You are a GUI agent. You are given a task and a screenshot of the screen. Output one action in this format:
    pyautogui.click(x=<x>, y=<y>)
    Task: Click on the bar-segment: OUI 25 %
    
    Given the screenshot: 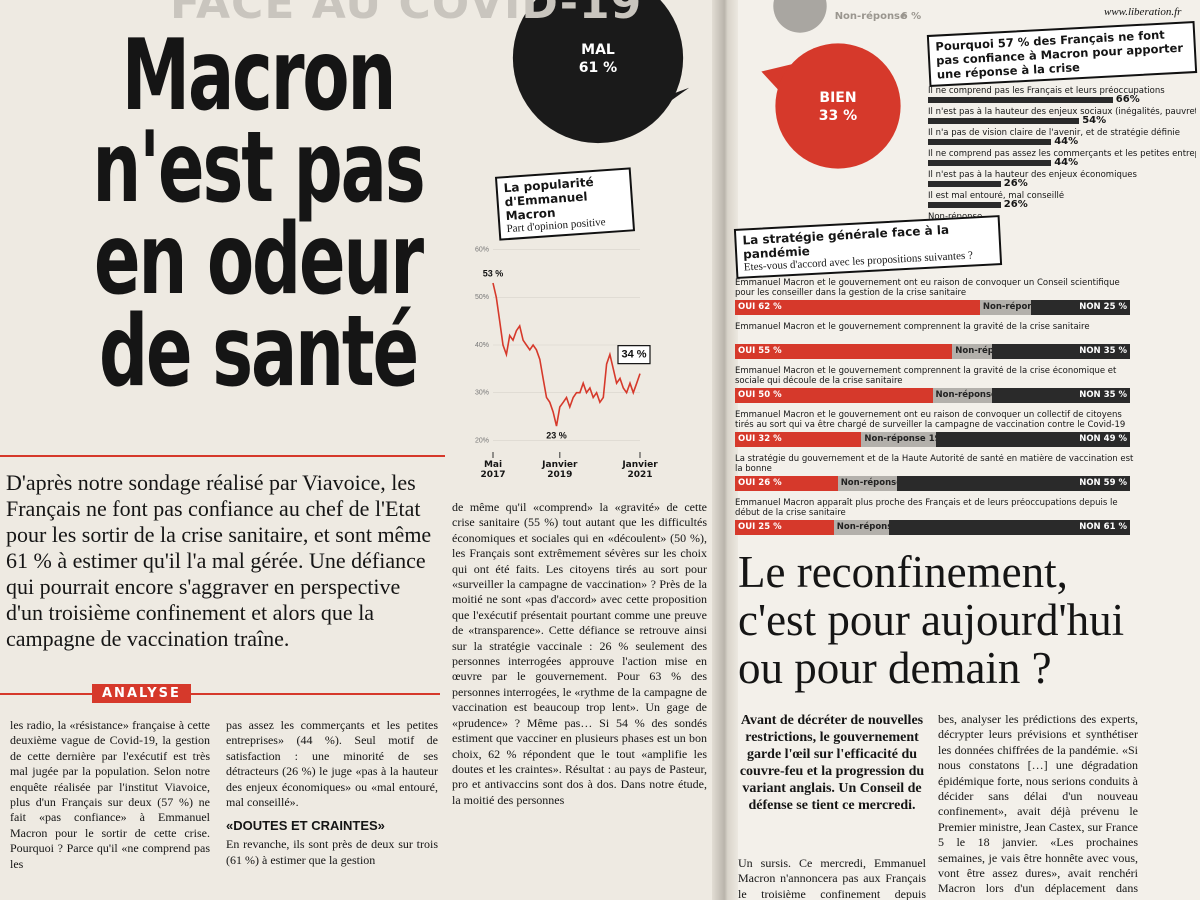 What is the action you would take?
    pyautogui.click(x=784, y=527)
    